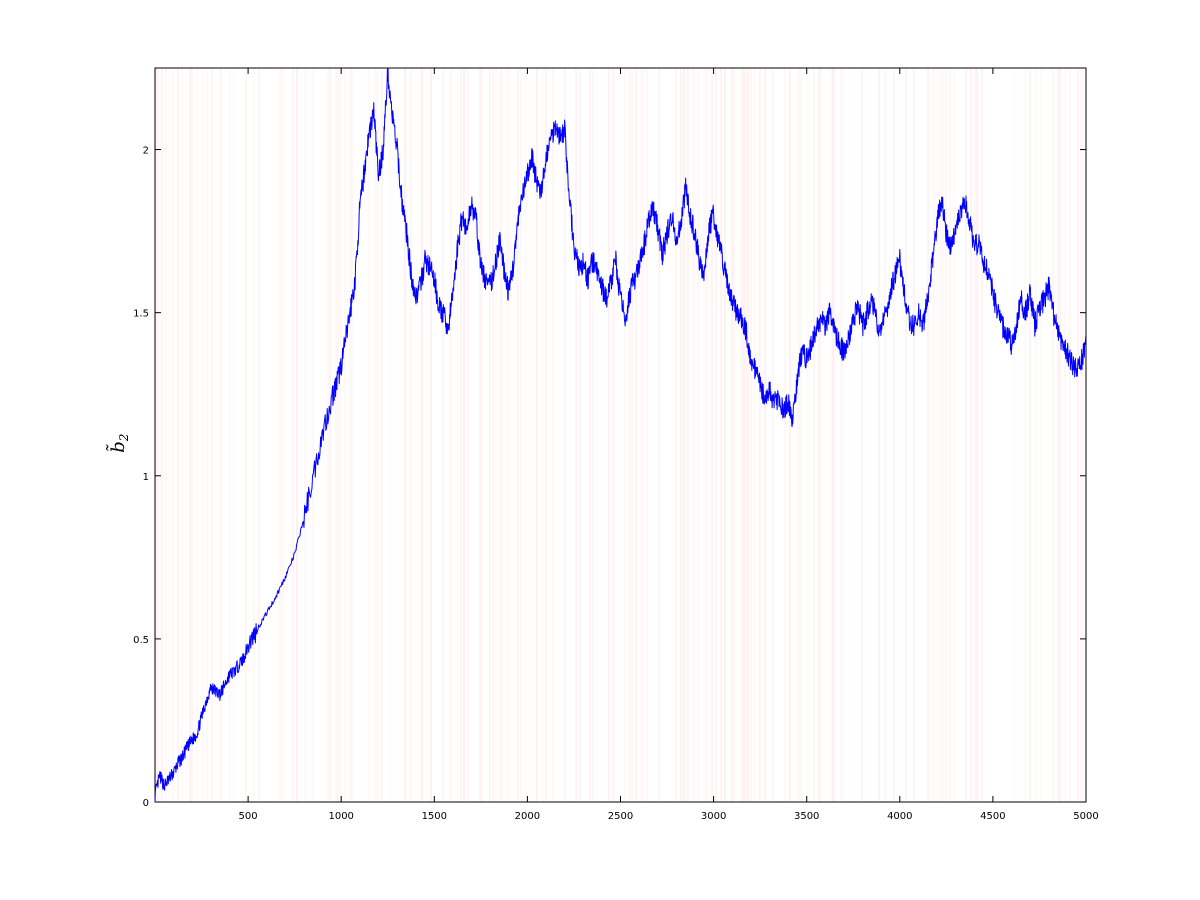 This screenshot has height=900, width=1200. I want to click on x-tick-label: 4500, so click(992, 816).